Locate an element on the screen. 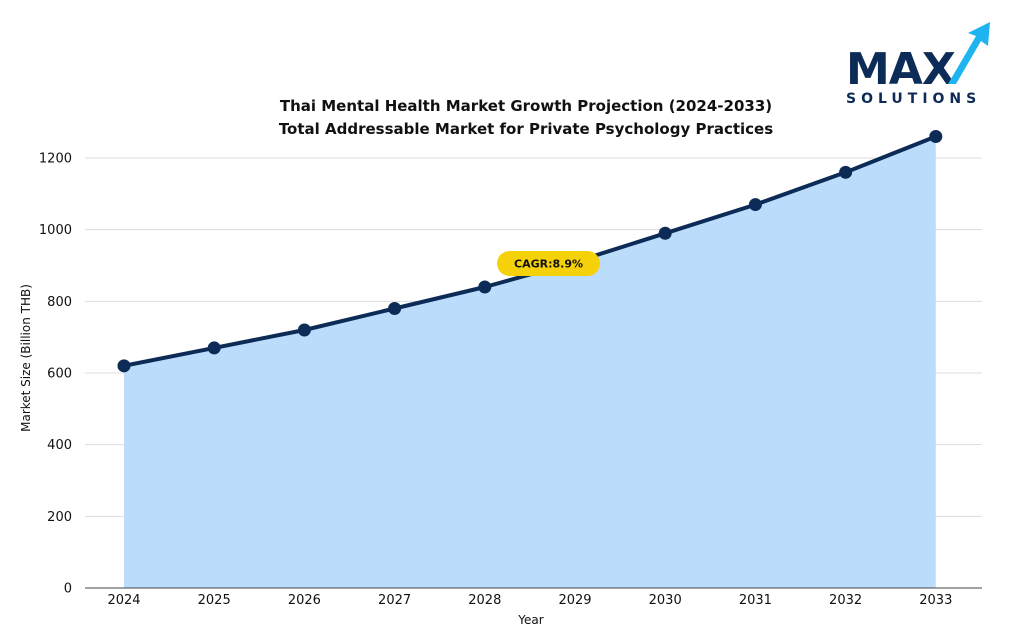 This screenshot has height=631, width=1024. y-tick-label: 200 is located at coordinates (59, 517).